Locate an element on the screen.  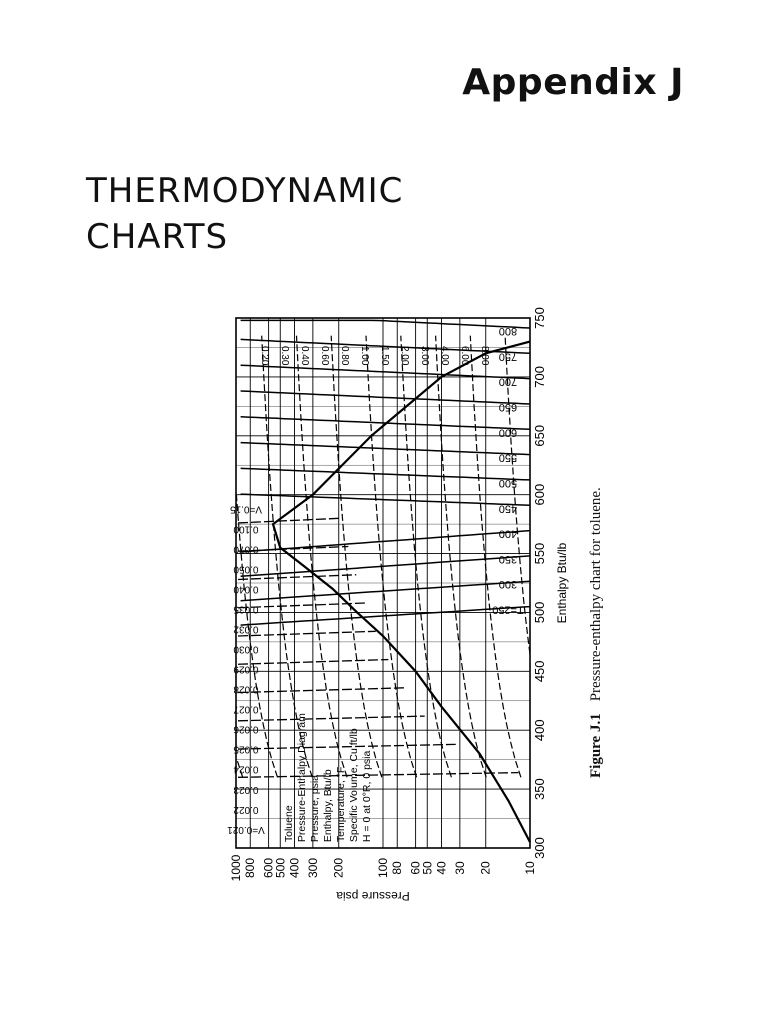
appendix-heading: Appendix J is located at coordinates (573, 82).